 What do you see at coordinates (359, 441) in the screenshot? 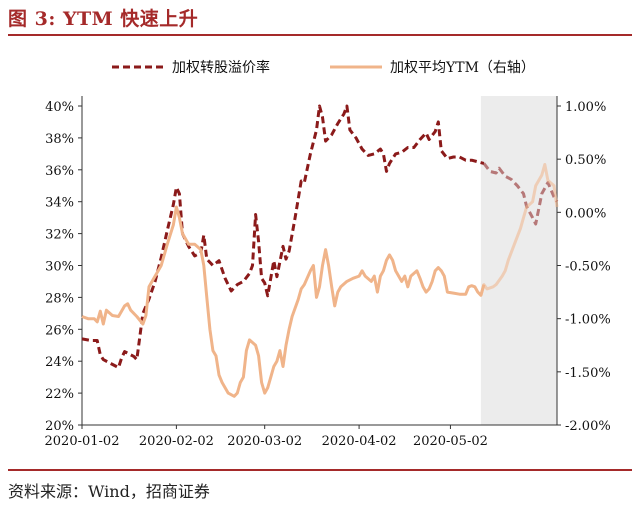
I see `x-tick-label: 2020-04-02` at bounding box center [359, 441].